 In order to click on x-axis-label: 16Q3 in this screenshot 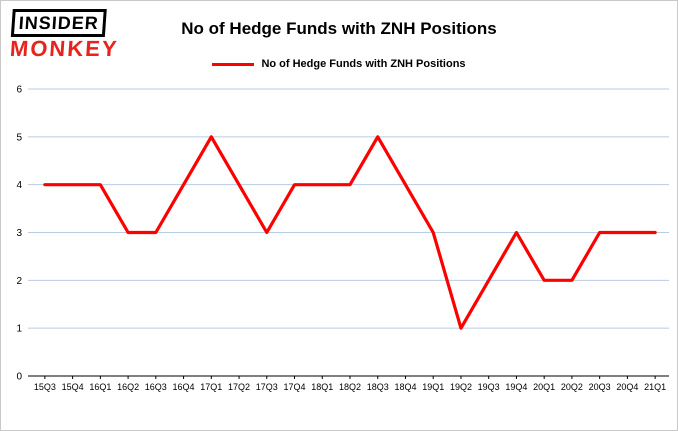, I will do `click(156, 387)`.